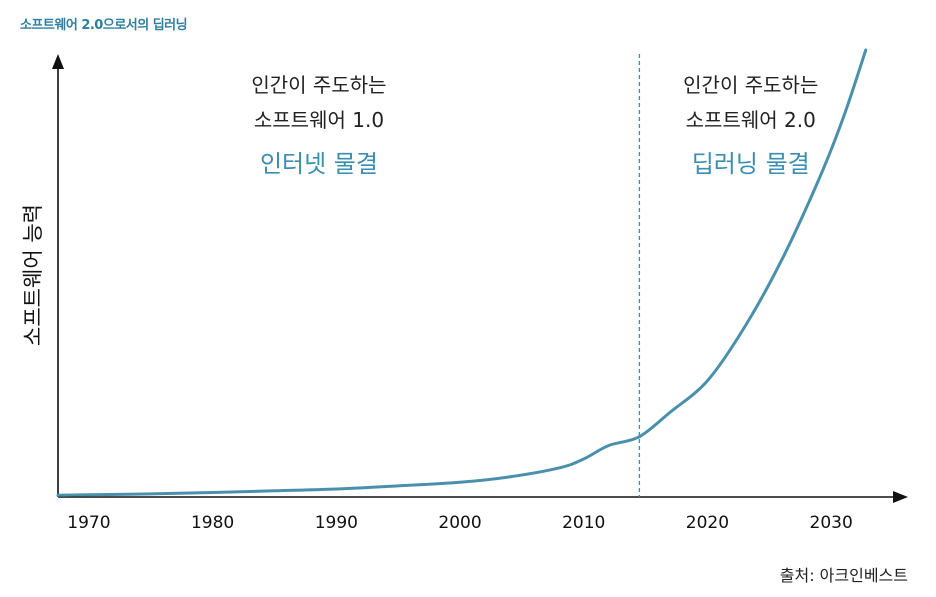  Describe the element at coordinates (319, 164) in the screenshot. I see `annotation-wave-label: 인터넷 물결` at that location.